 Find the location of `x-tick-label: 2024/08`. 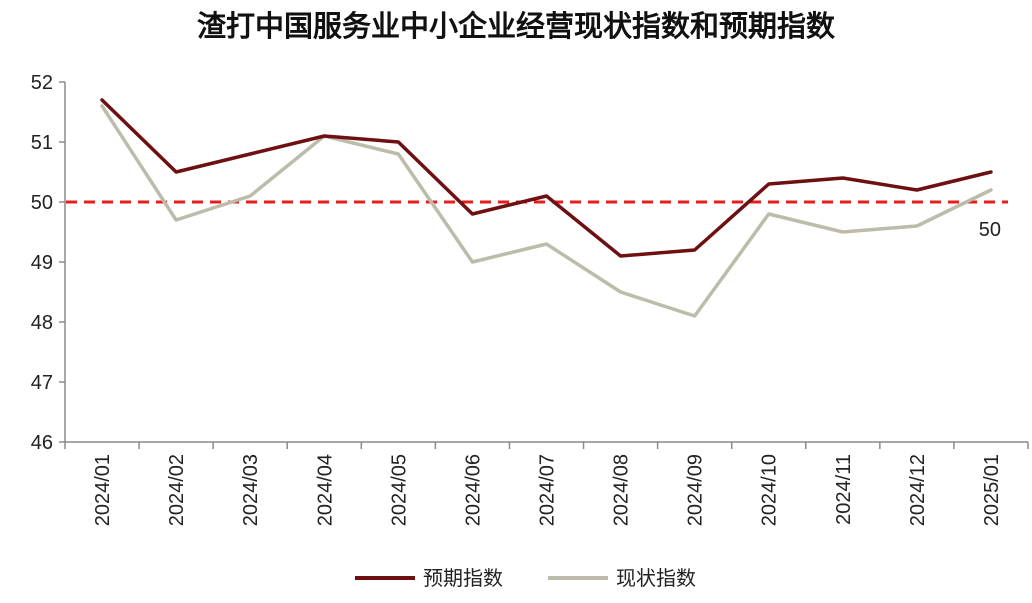

x-tick-label: 2024/08 is located at coordinates (622, 490).